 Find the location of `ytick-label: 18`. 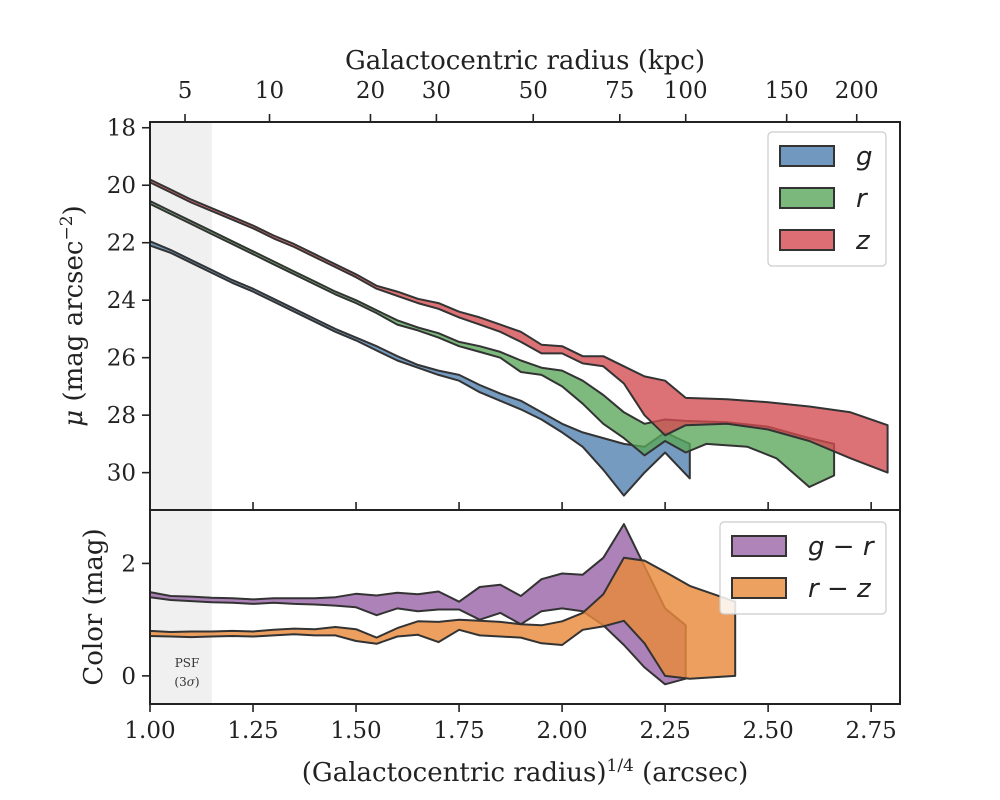

ytick-label: 18 is located at coordinates (121, 129).